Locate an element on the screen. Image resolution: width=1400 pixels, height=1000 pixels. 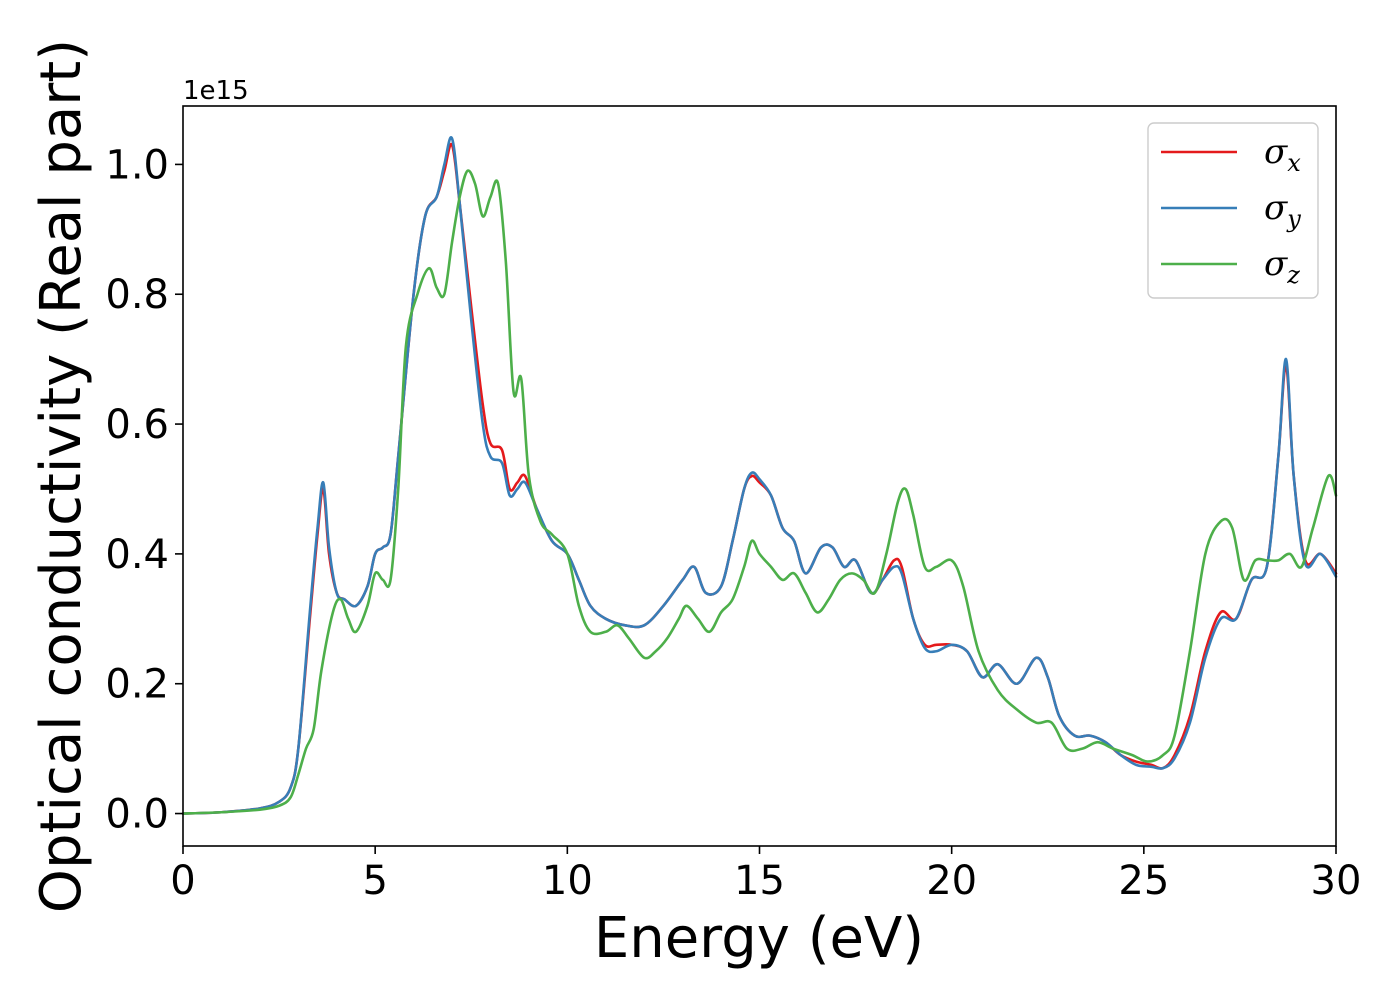
y-tick-label: 0.6 is located at coordinates (137, 425).